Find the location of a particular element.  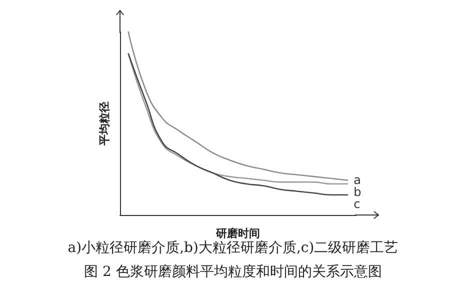

text: 图 2 色浆研磨颜料平均粒度和时间的关系示意图 is located at coordinates (233, 272).